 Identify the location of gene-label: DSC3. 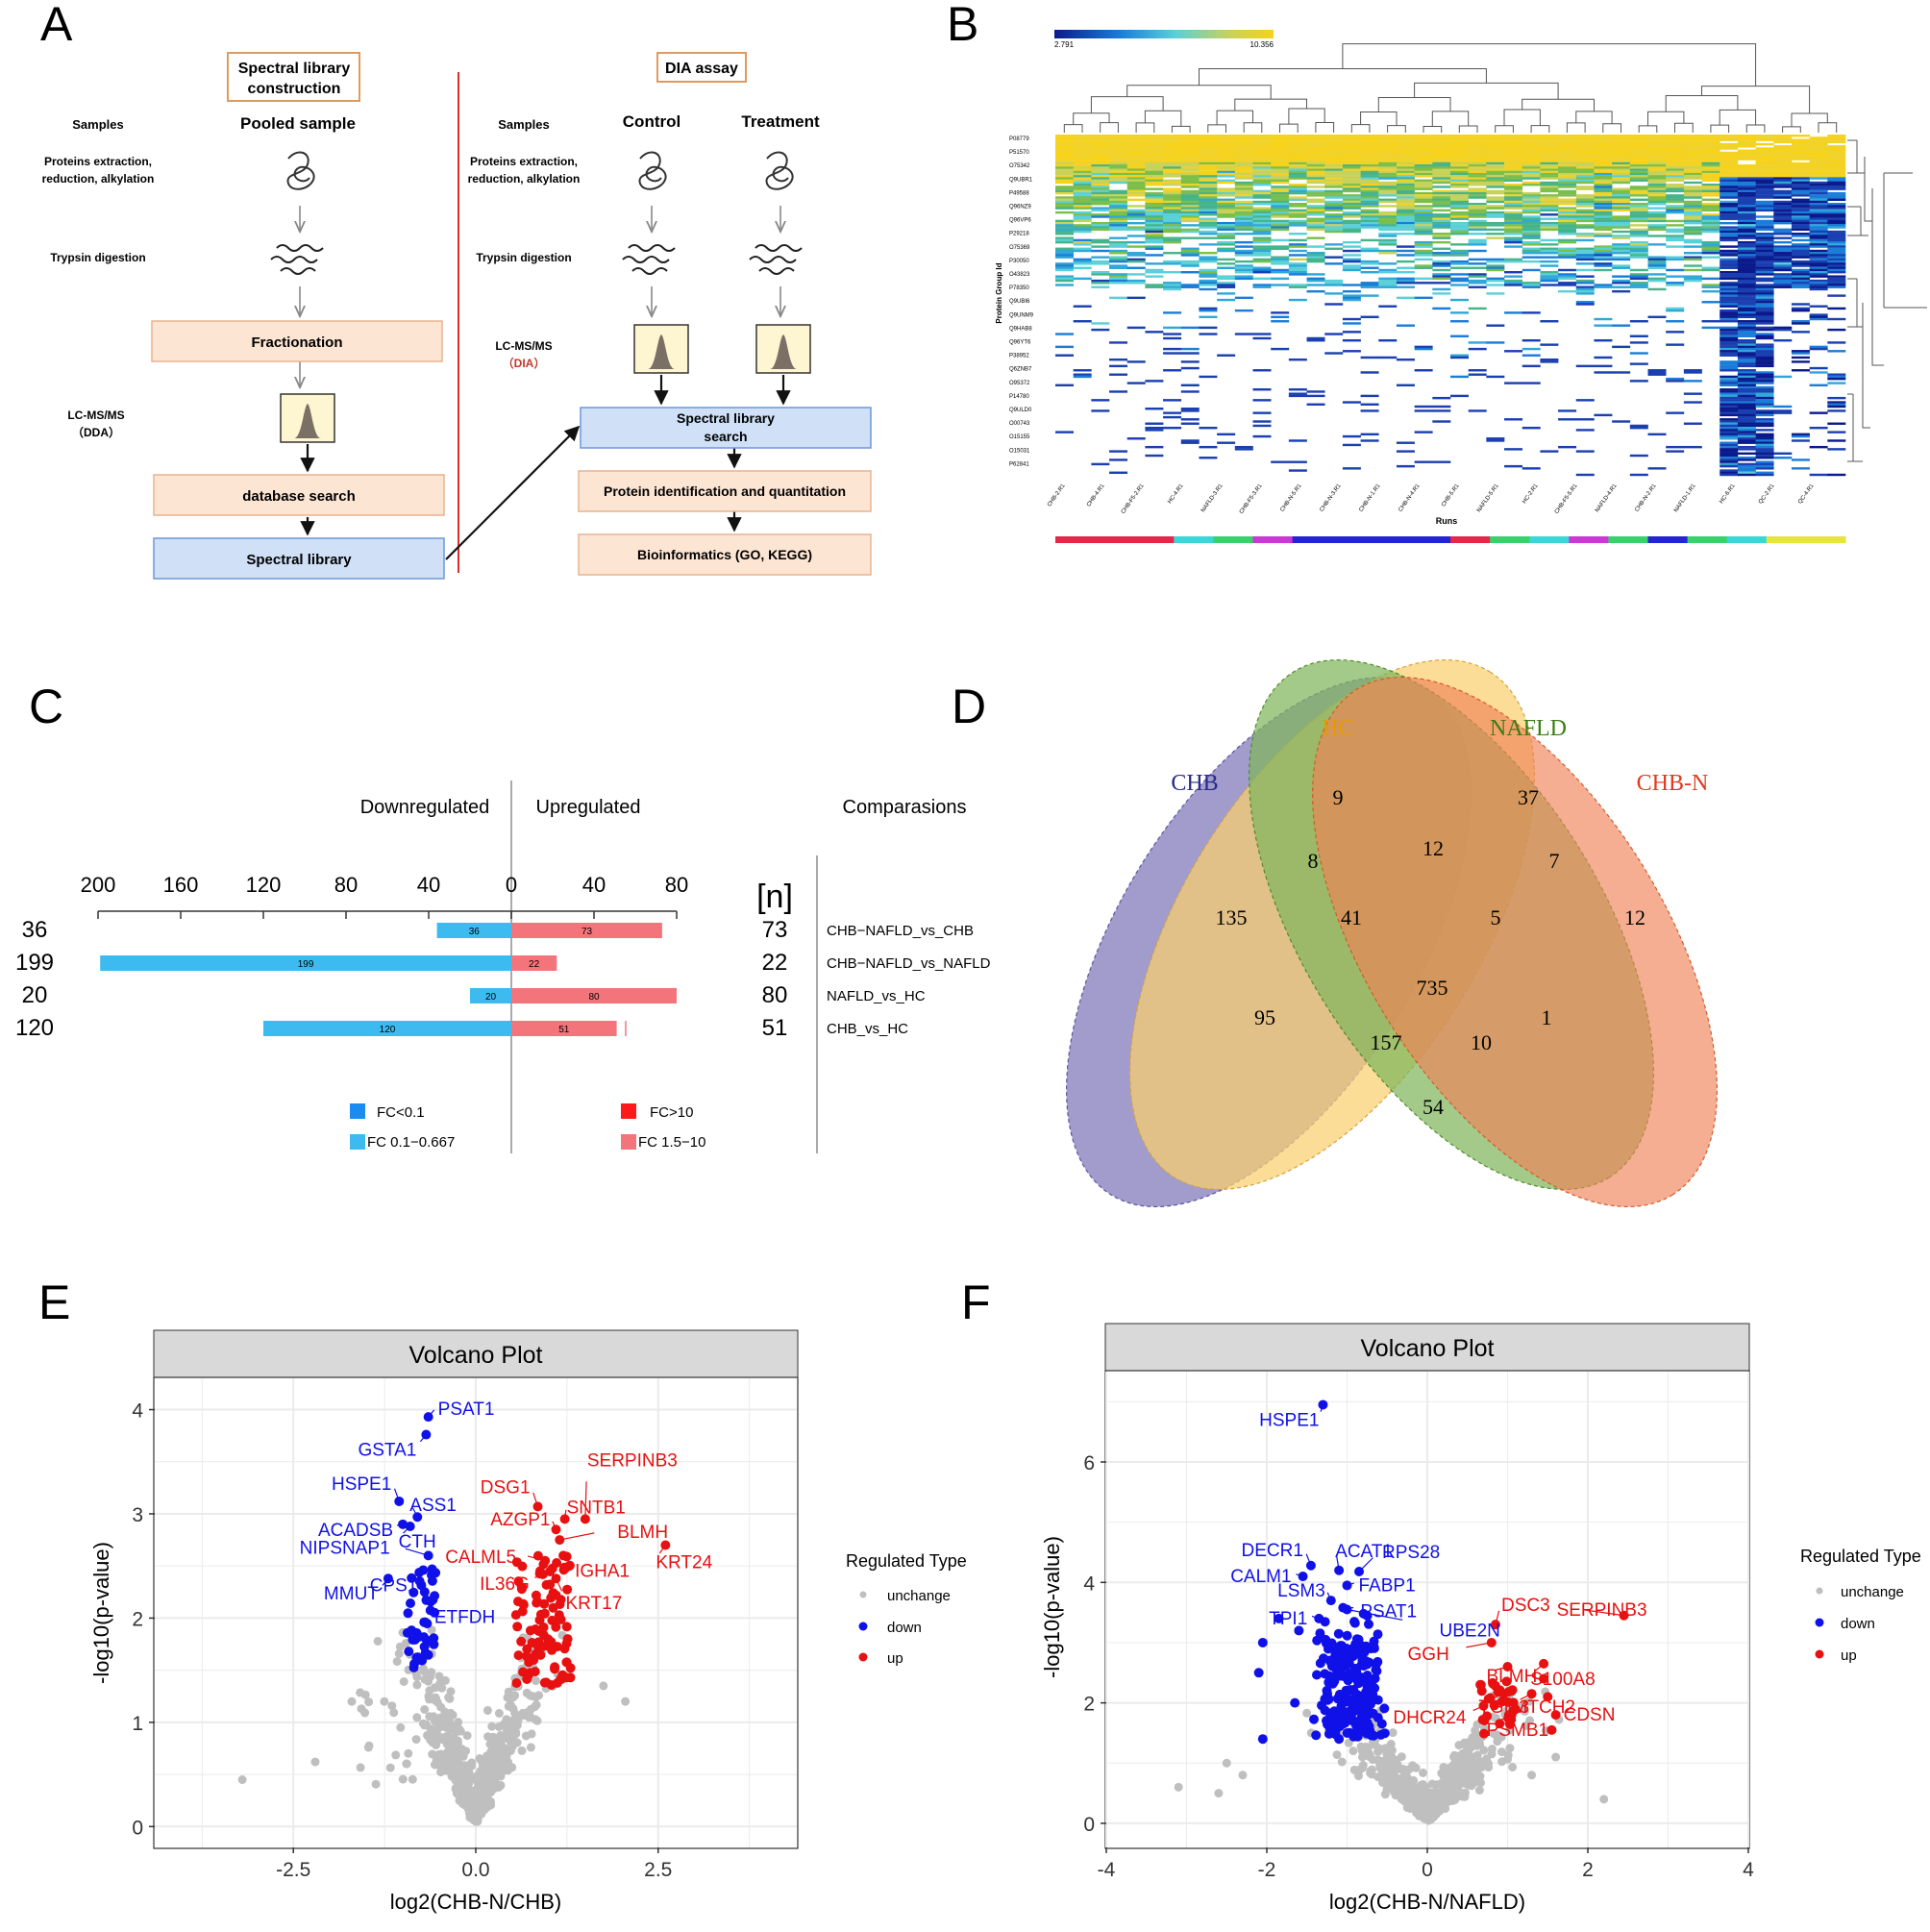
(1526, 1606).